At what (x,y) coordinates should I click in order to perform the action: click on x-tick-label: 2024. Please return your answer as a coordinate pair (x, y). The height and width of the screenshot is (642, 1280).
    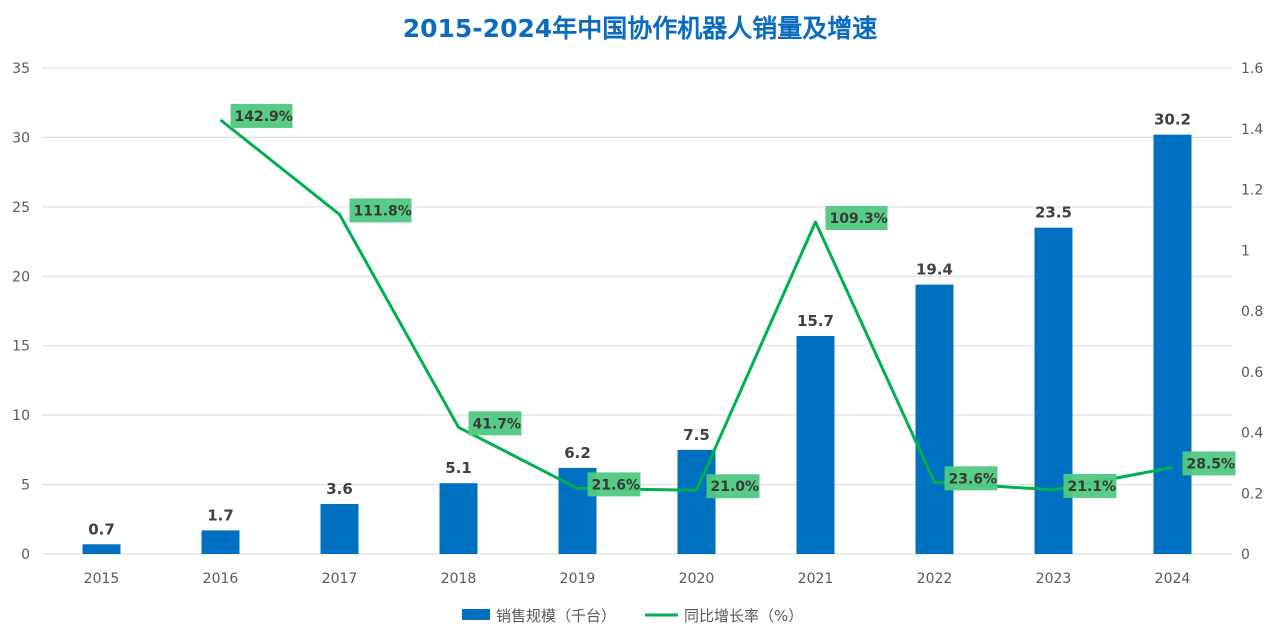
    Looking at the image, I should click on (1173, 579).